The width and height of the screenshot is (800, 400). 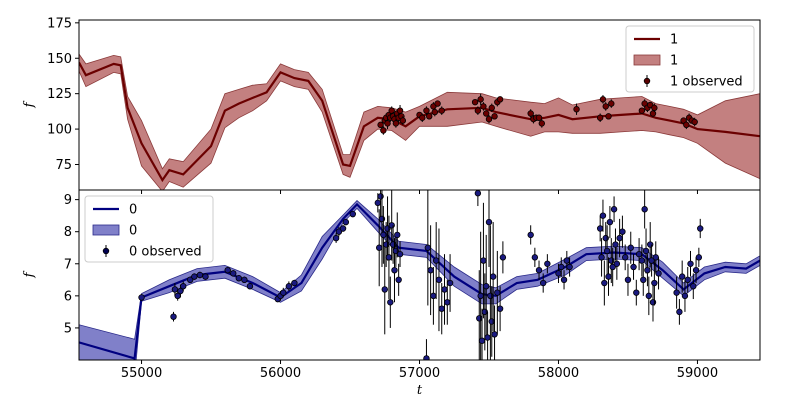 I want to click on x-tick-label: 57000, so click(x=419, y=373).